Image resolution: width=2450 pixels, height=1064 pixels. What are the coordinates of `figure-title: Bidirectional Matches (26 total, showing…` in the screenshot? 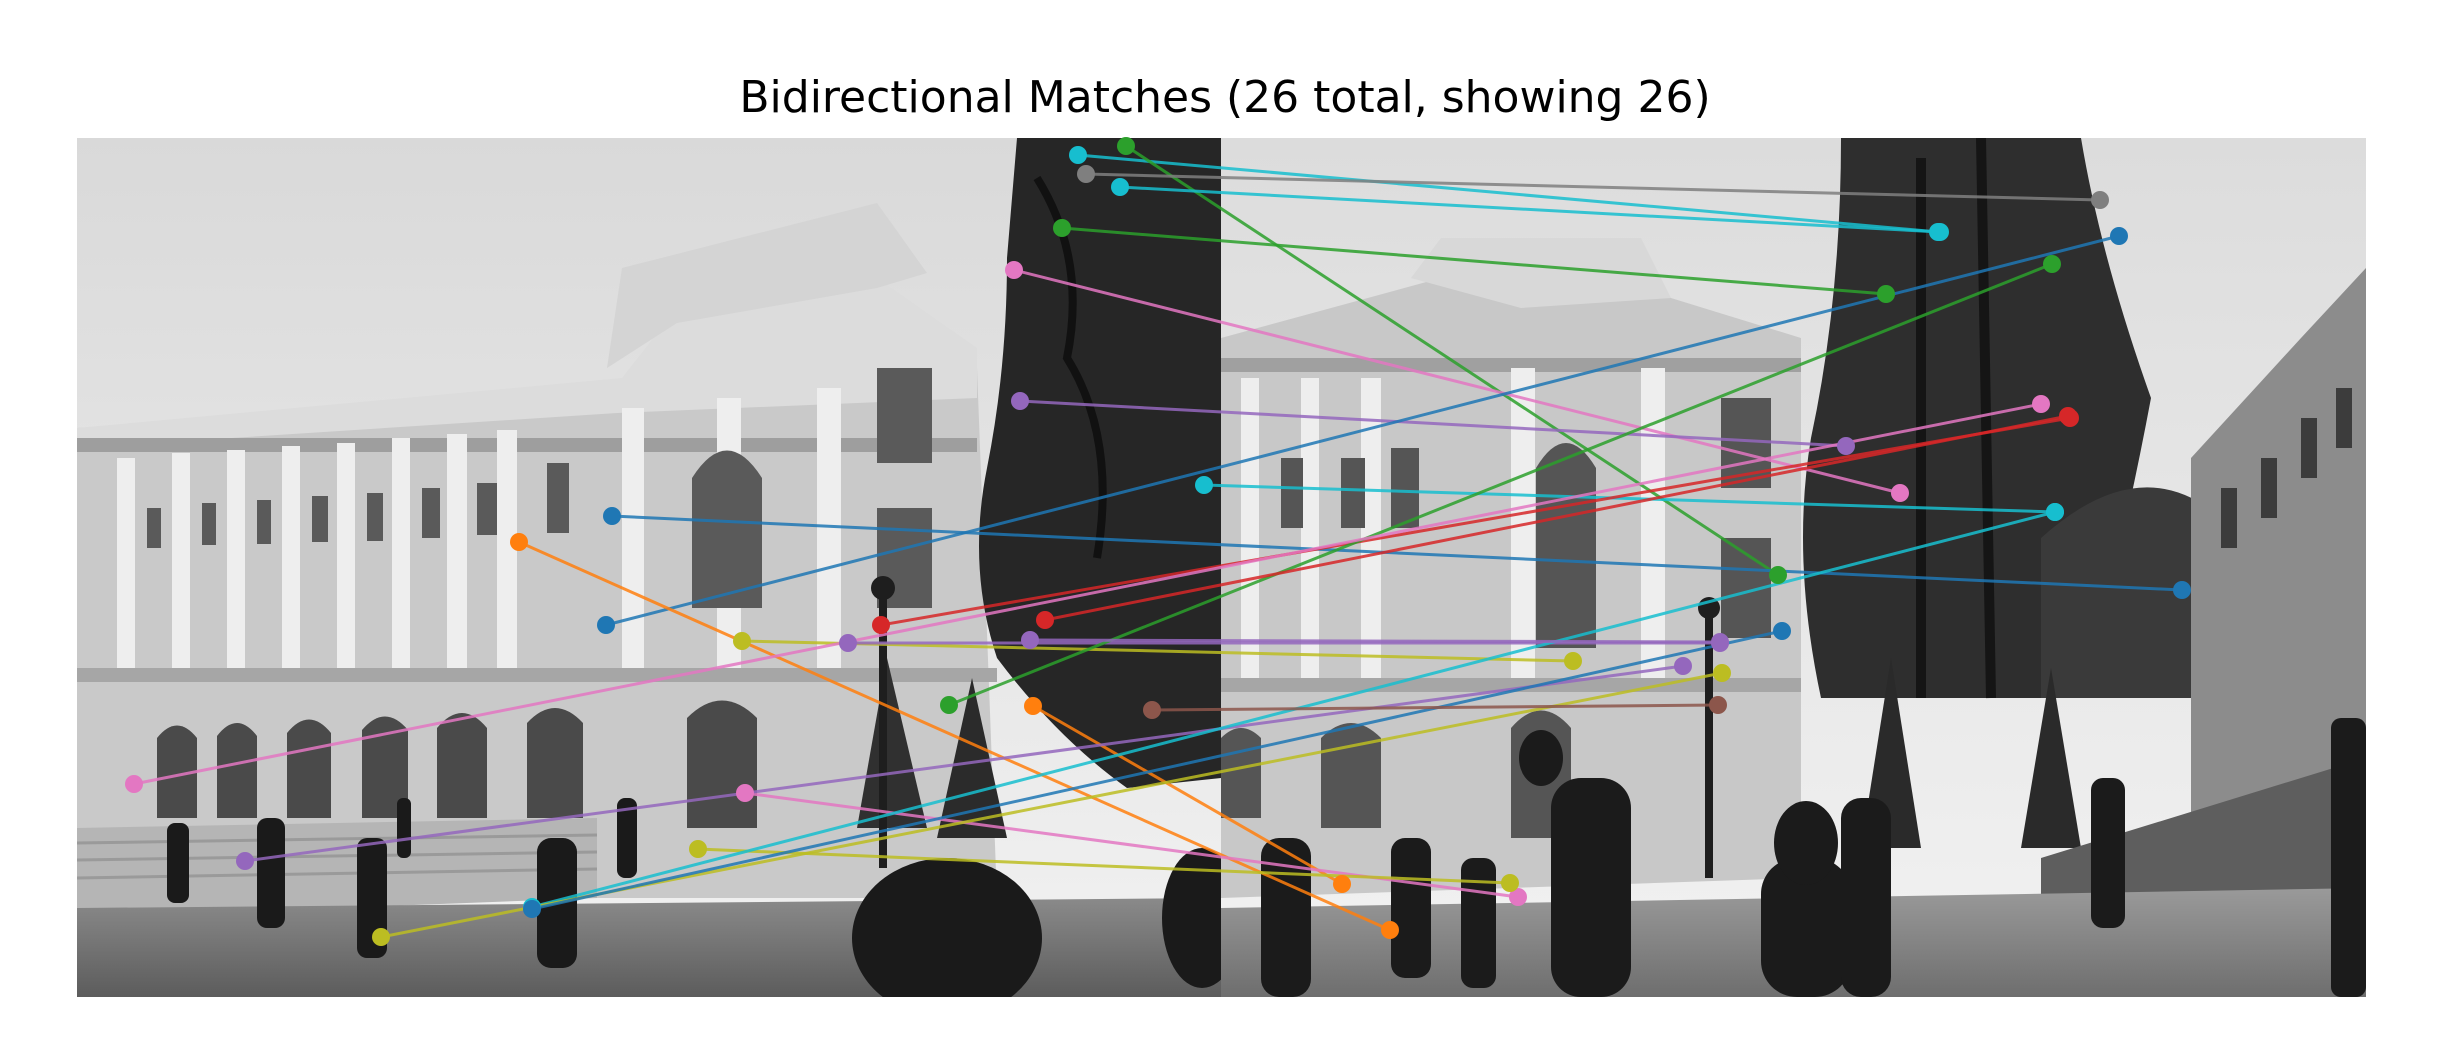 It's located at (1225, 97).